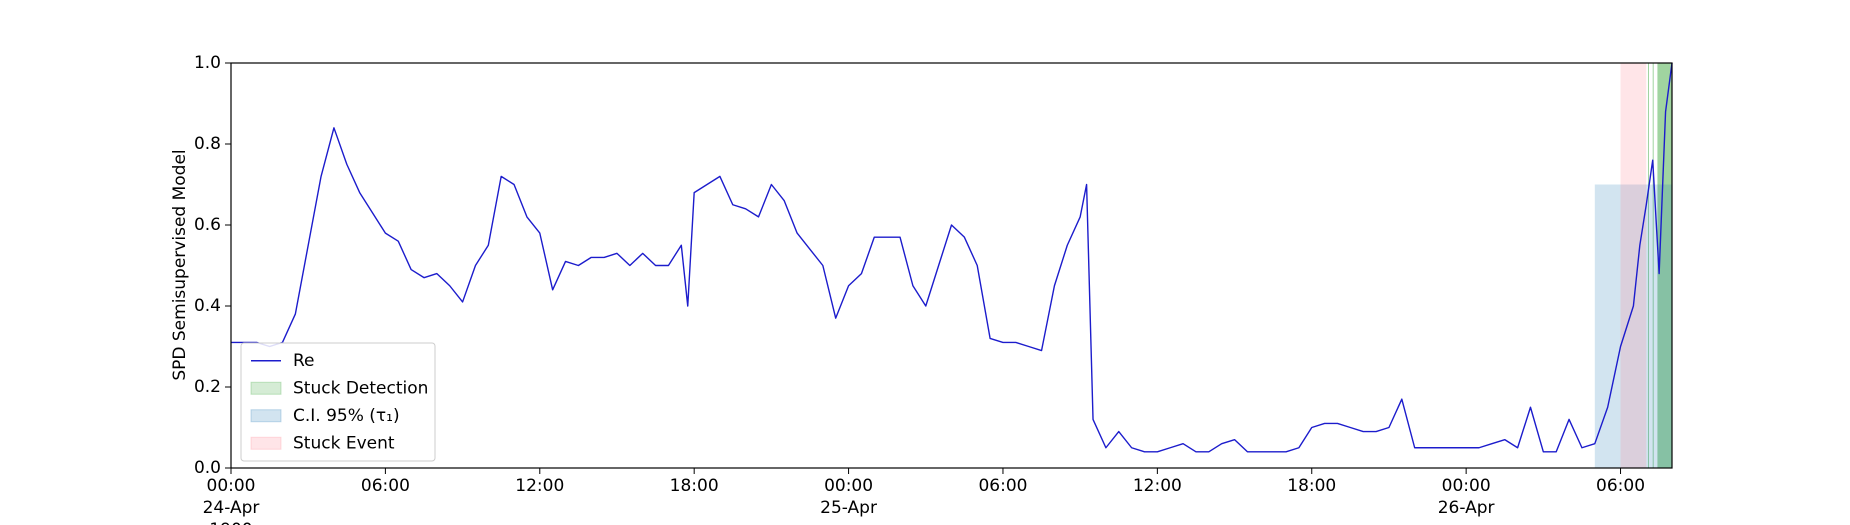  What do you see at coordinates (207, 63) in the screenshot?
I see `y-tick-label: 1.0` at bounding box center [207, 63].